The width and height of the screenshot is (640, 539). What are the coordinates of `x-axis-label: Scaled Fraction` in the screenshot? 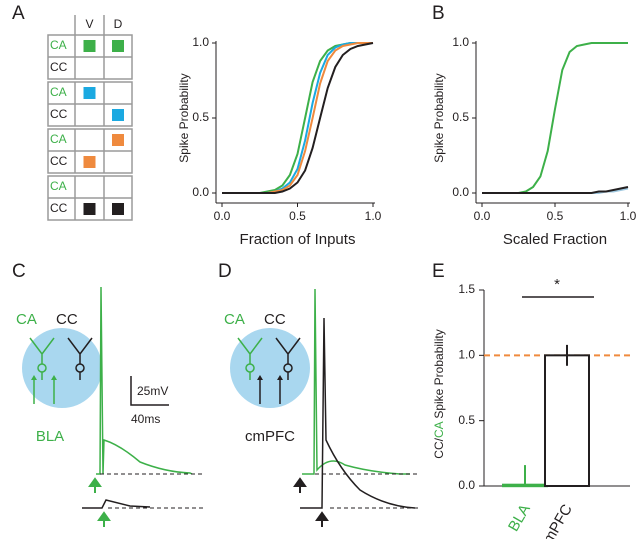 It's located at (555, 239).